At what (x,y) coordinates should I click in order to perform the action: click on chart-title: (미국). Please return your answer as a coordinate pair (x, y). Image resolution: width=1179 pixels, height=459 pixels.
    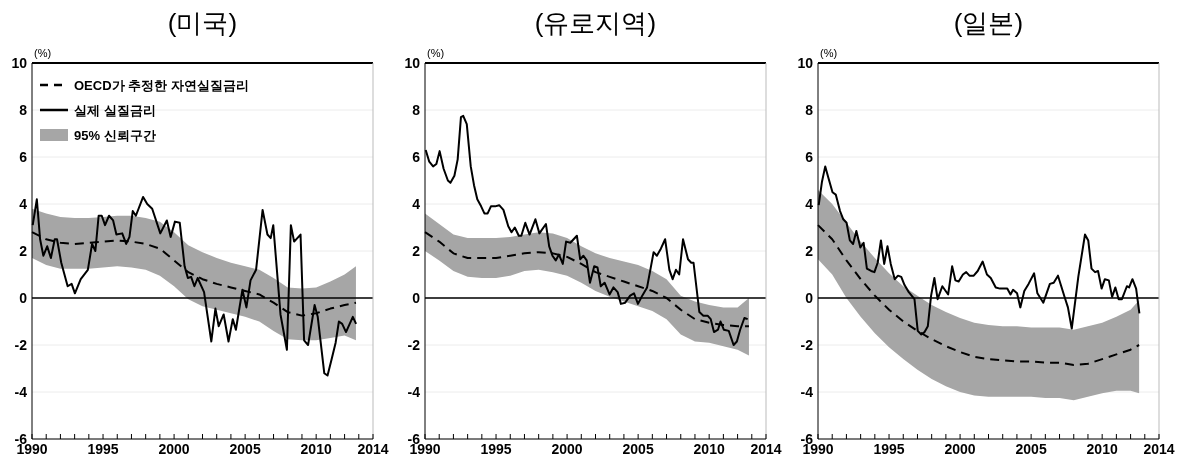
    Looking at the image, I should click on (202, 23).